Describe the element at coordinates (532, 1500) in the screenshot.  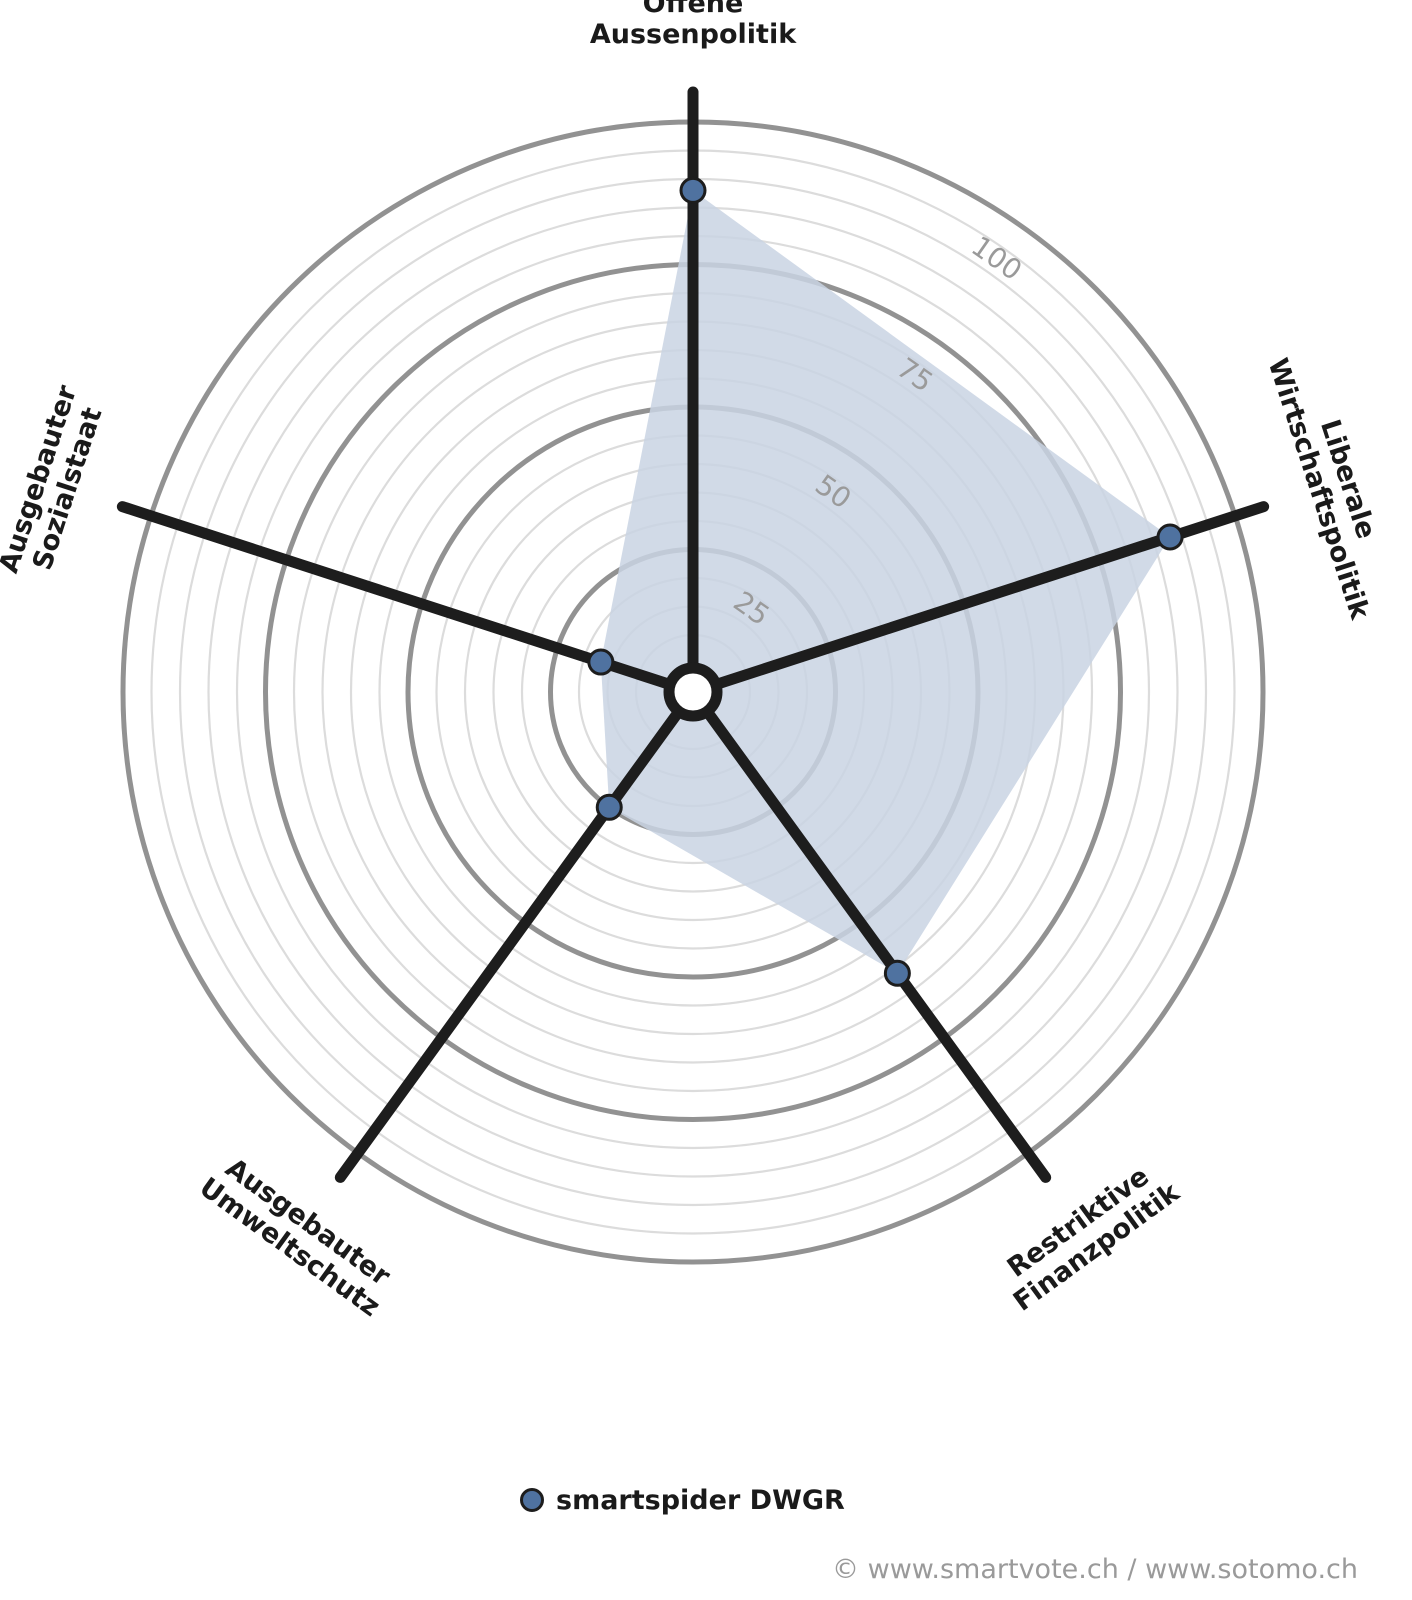
I see `legend-marker-icon` at that location.